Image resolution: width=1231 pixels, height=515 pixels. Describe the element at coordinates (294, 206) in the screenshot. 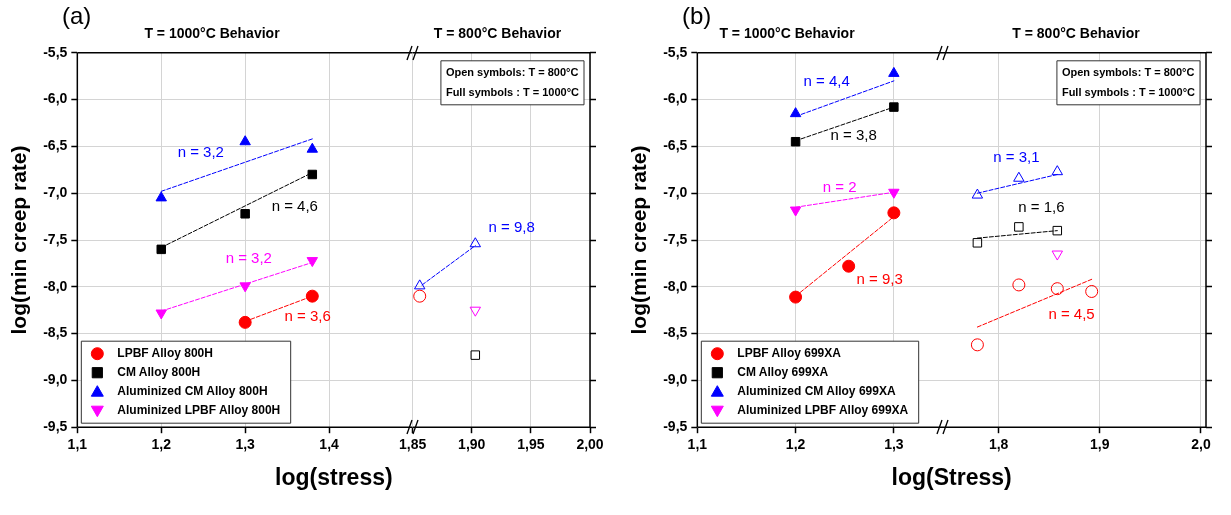

I see `annotation: n = 4,6` at that location.